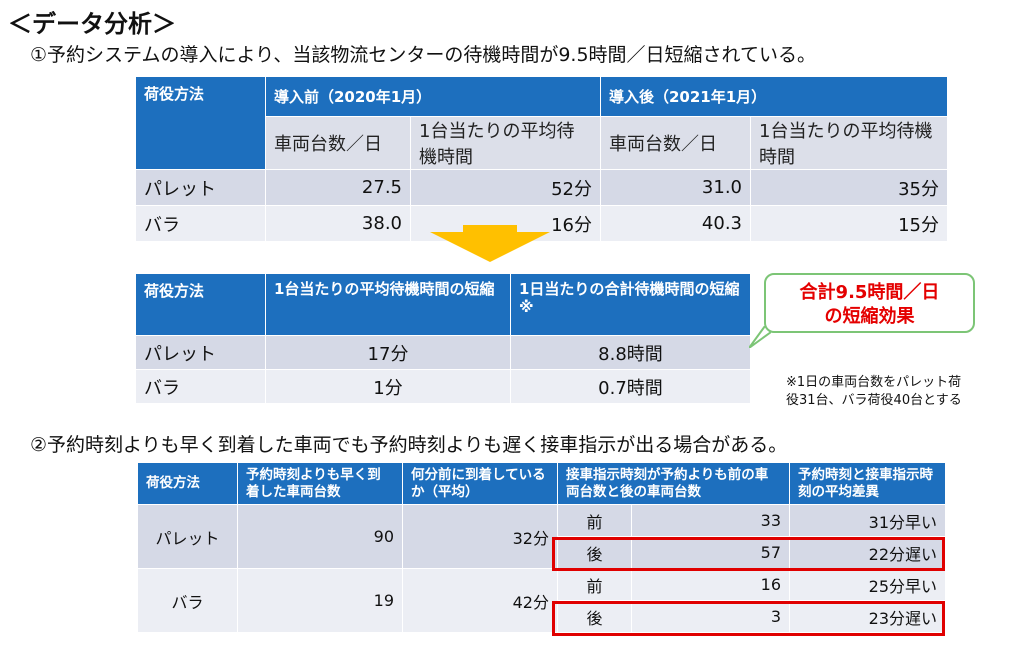 The width and height of the screenshot is (1024, 647). Describe the element at coordinates (187, 536) in the screenshot. I see `table3-method-cell: パレット` at that location.